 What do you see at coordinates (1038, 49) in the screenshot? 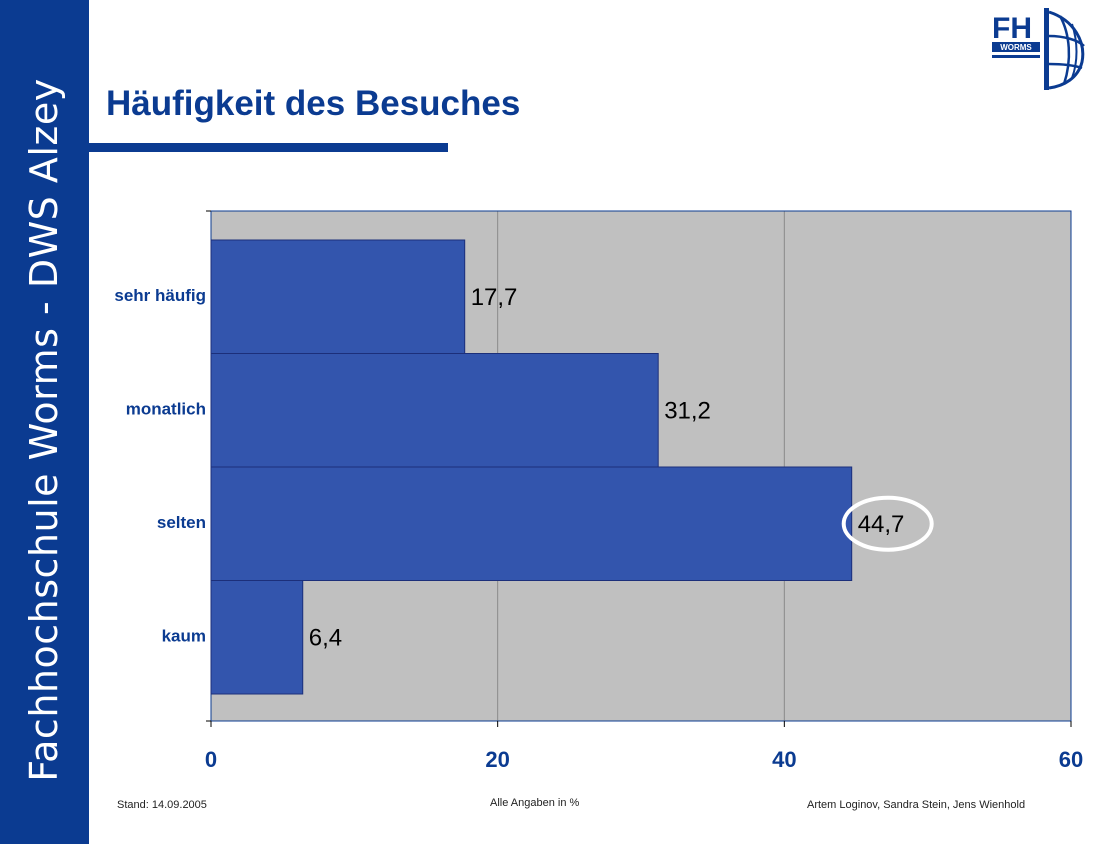
I see `fh-worms-logo-icon: FH WORMS` at bounding box center [1038, 49].